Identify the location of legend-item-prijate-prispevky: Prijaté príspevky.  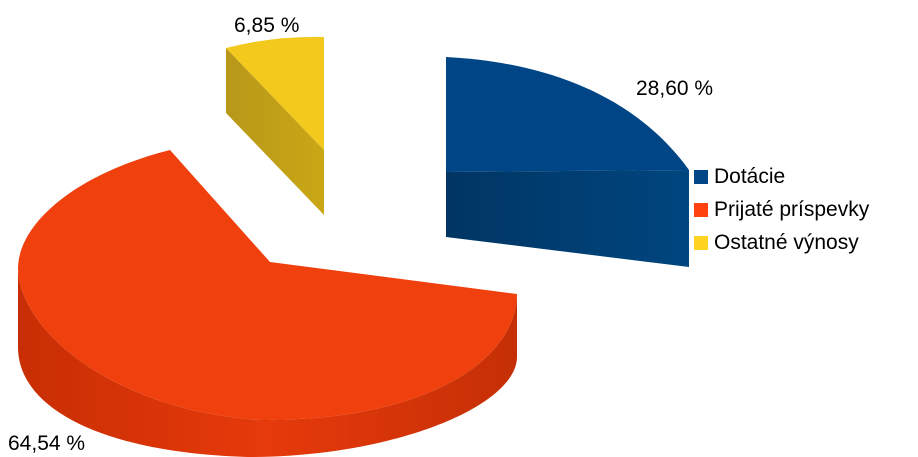
(781, 209).